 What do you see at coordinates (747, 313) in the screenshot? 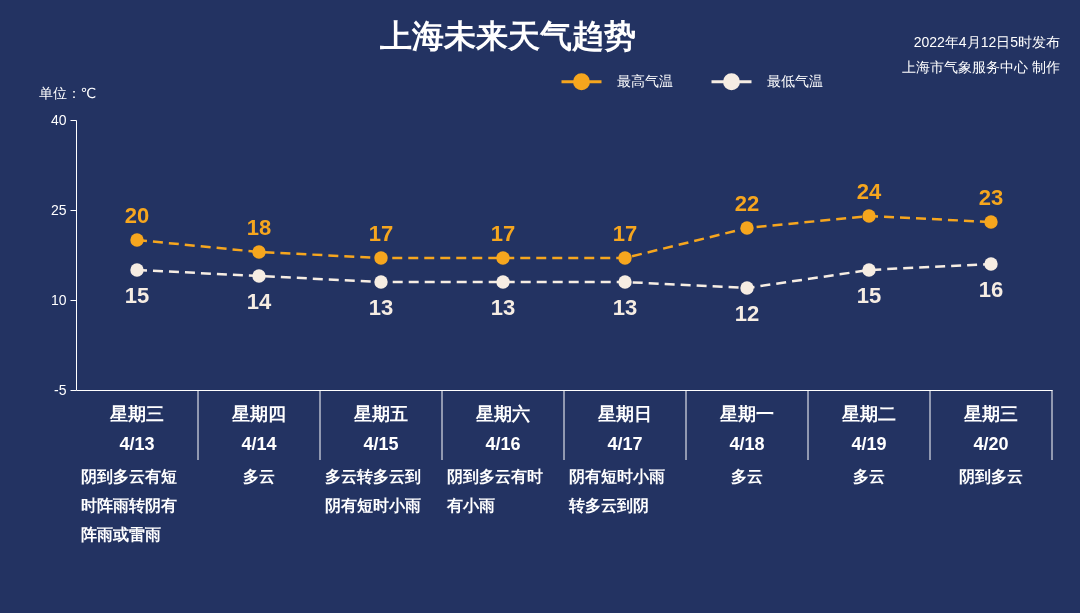
I see `data-label: 12` at bounding box center [747, 313].